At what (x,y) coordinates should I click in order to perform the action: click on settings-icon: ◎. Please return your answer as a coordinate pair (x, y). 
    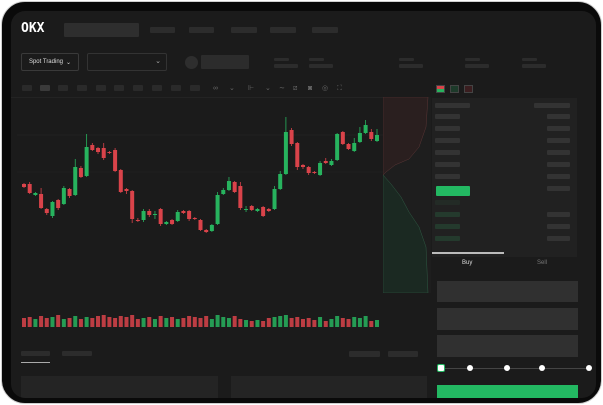
    Looking at the image, I should click on (325, 88).